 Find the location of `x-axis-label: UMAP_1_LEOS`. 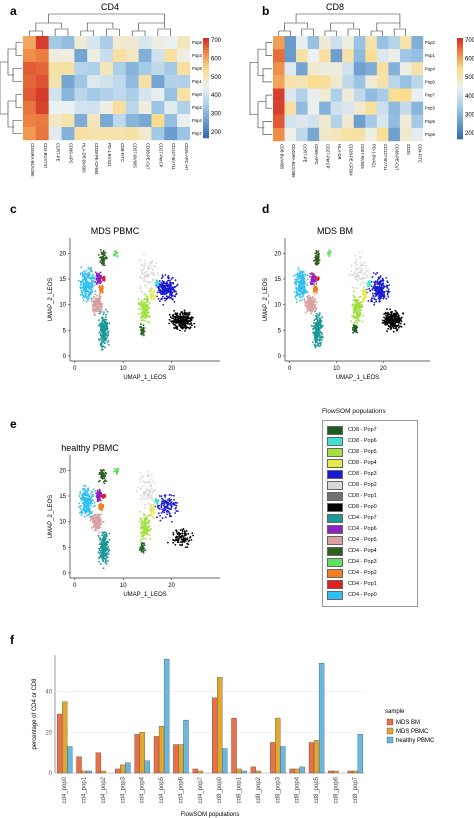

x-axis-label: UMAP_1_LEOS is located at coordinates (144, 595).